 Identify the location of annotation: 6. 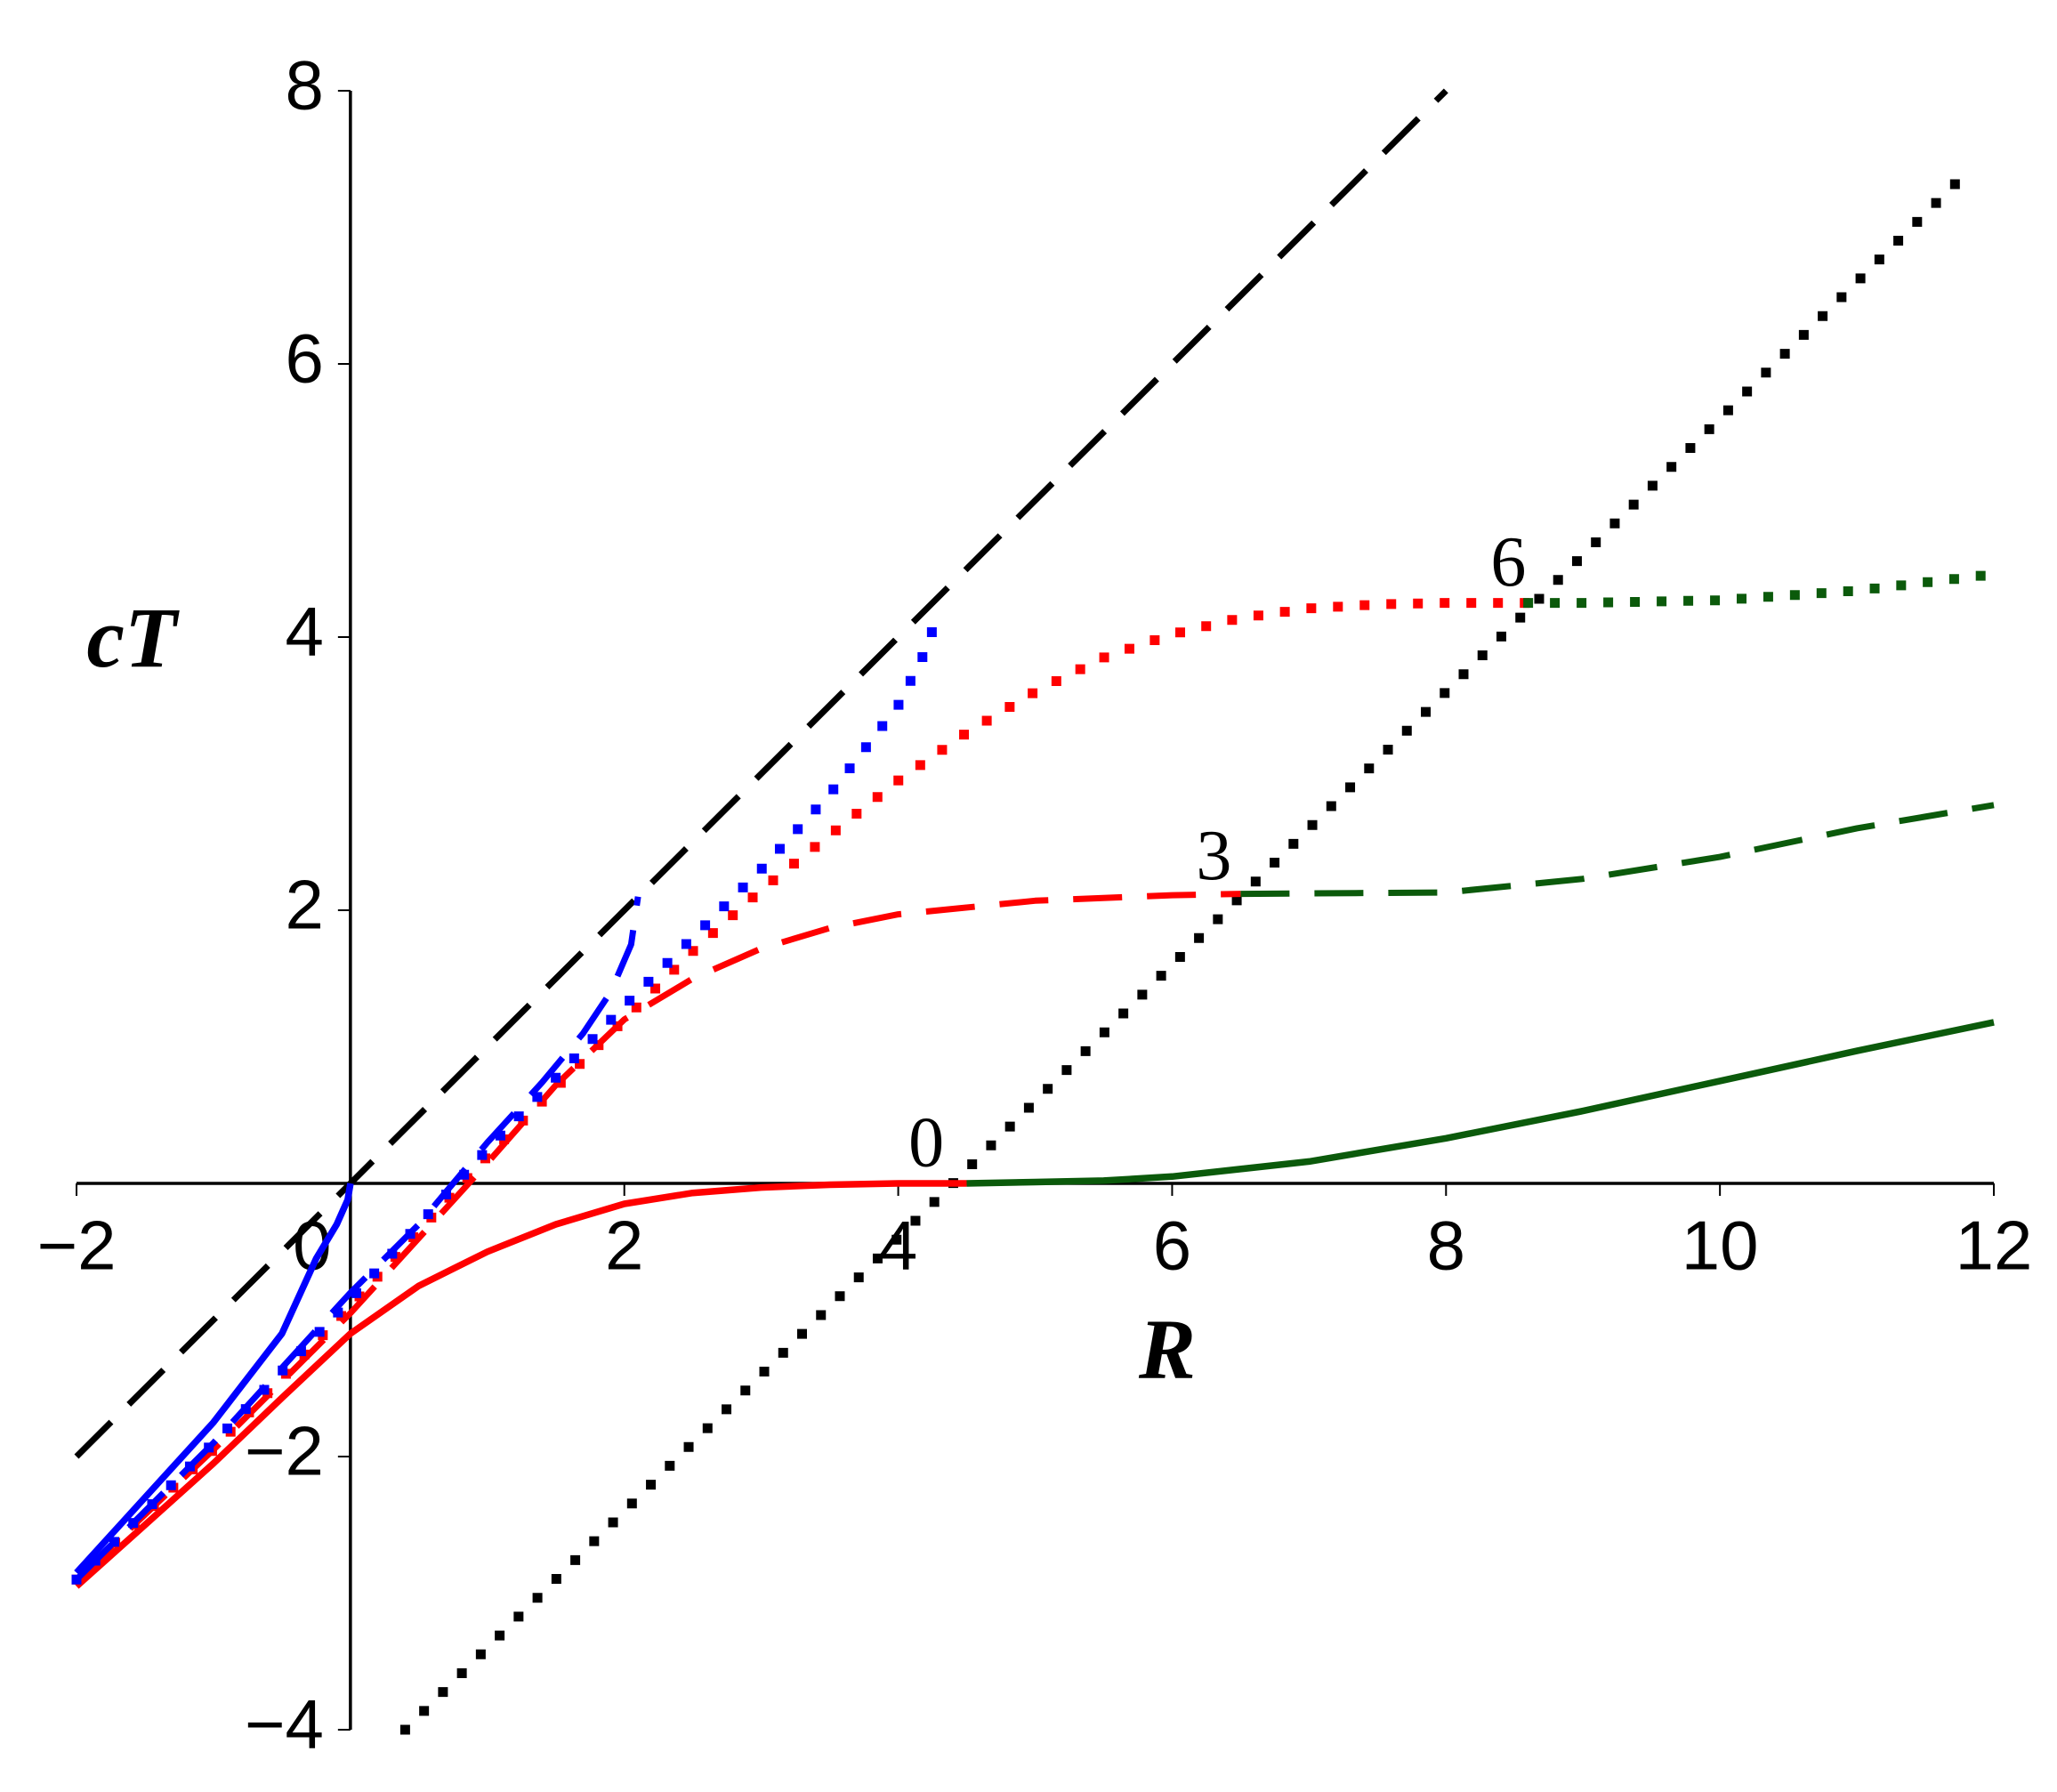
(1508, 562).